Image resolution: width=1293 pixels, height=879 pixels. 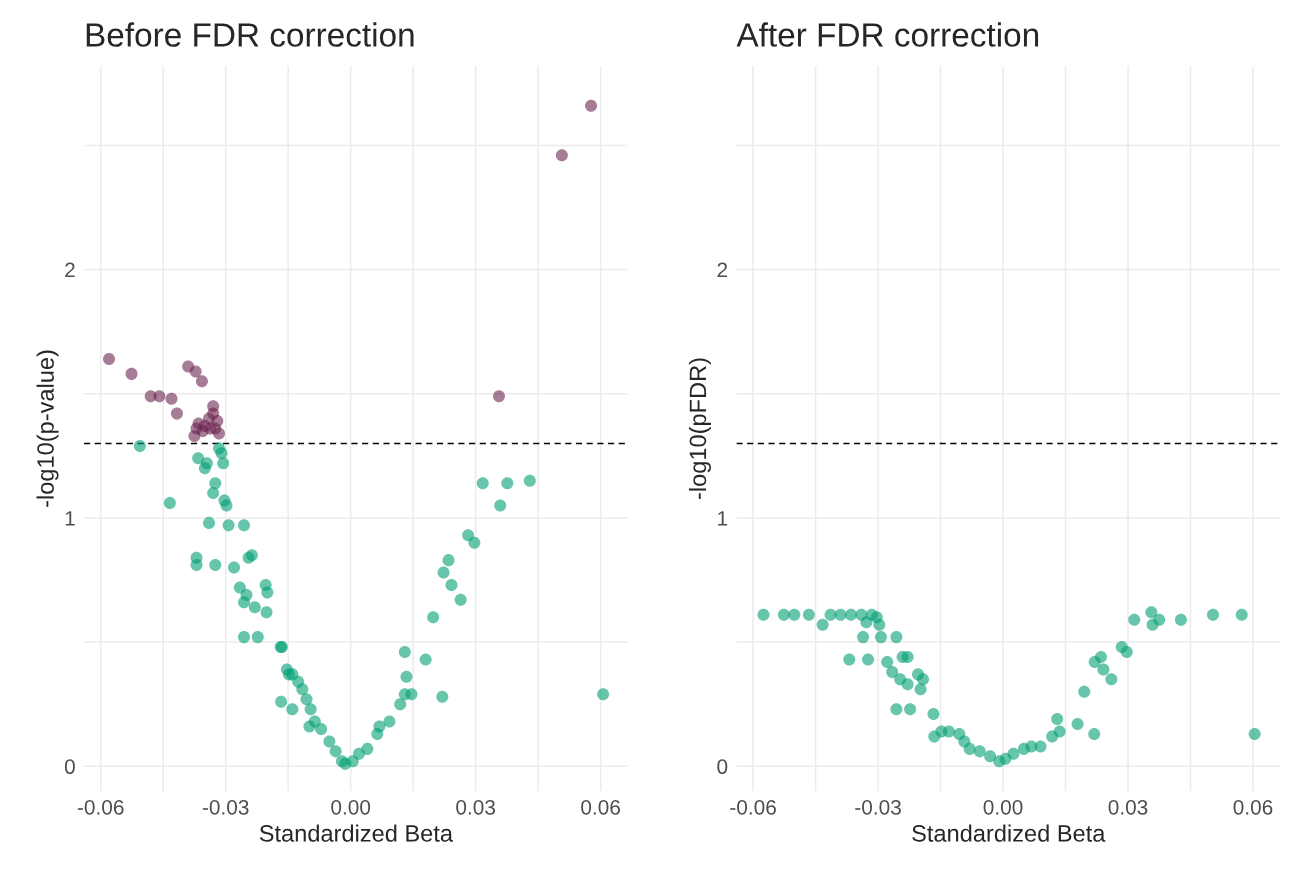 I want to click on chart-title: After FDR correction, so click(x=887, y=34).